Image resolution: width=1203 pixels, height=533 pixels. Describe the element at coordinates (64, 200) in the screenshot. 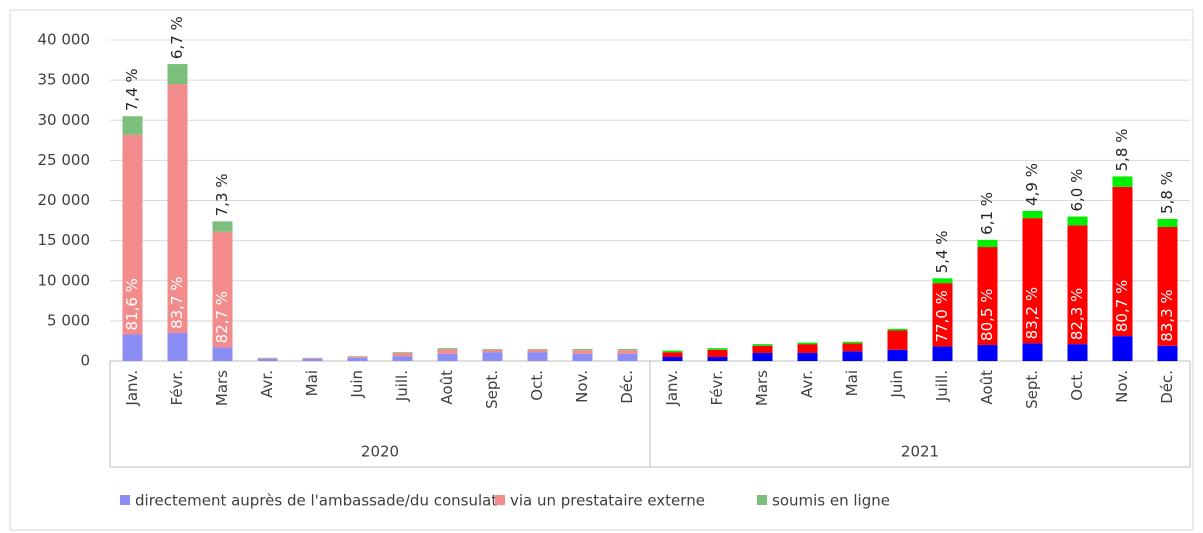

I see `y-tick-label: 20 000` at that location.